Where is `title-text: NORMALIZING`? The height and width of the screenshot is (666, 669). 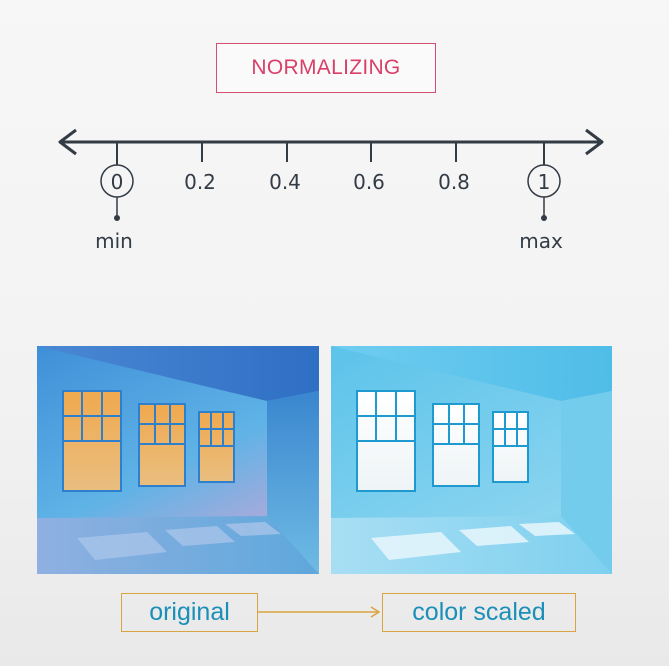 title-text: NORMALIZING is located at coordinates (326, 67).